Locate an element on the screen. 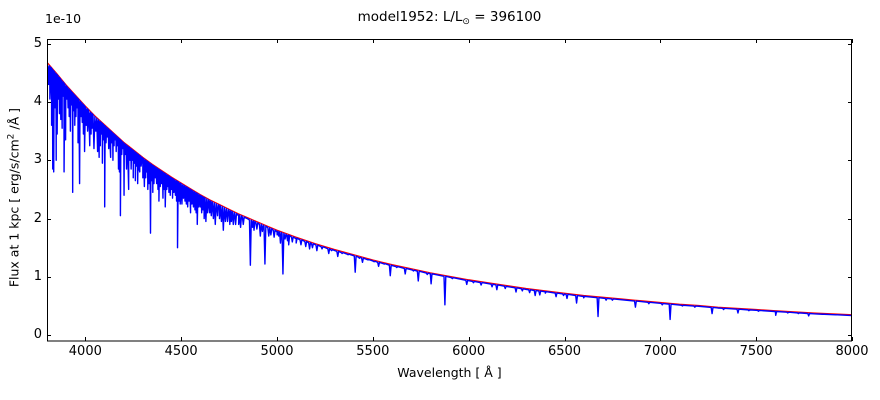 The height and width of the screenshot is (400, 880). x-tick-label: 6000 is located at coordinates (469, 351).